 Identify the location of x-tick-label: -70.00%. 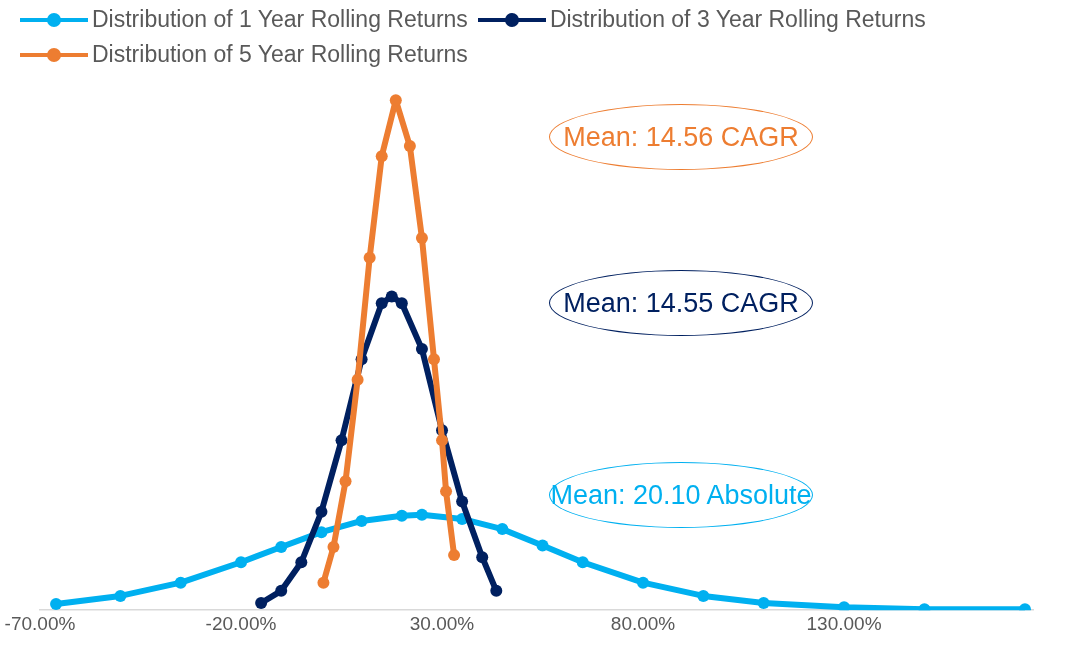
(40, 623).